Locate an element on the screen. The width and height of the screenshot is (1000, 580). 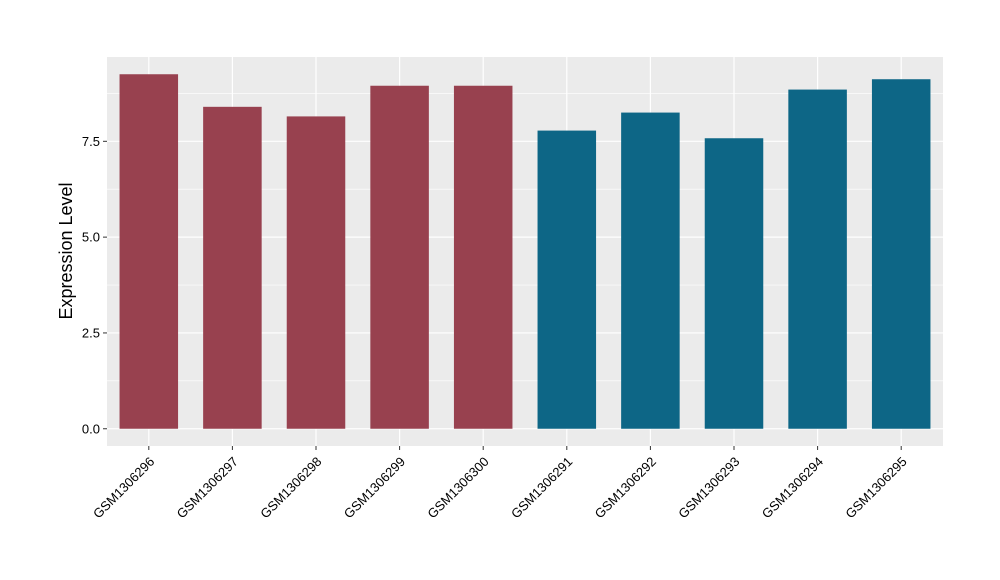
bar-GSM1306293 is located at coordinates (734, 283).